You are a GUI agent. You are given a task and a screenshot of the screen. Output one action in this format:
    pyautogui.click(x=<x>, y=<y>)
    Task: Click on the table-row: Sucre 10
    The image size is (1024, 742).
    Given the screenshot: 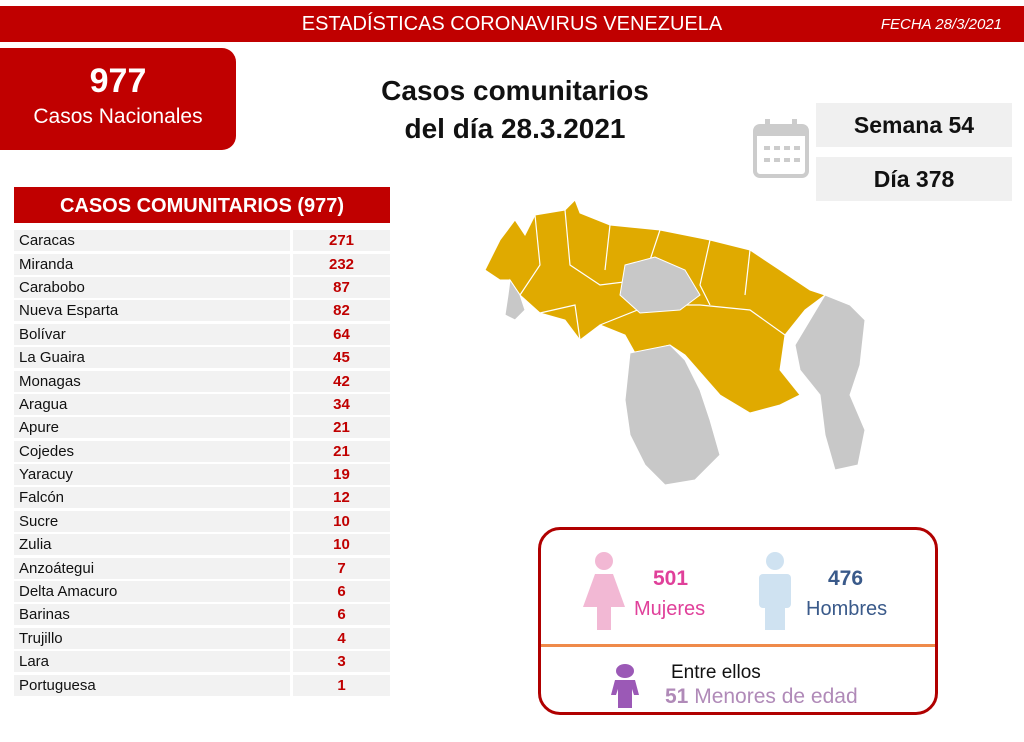 What is the action you would take?
    pyautogui.click(x=202, y=521)
    